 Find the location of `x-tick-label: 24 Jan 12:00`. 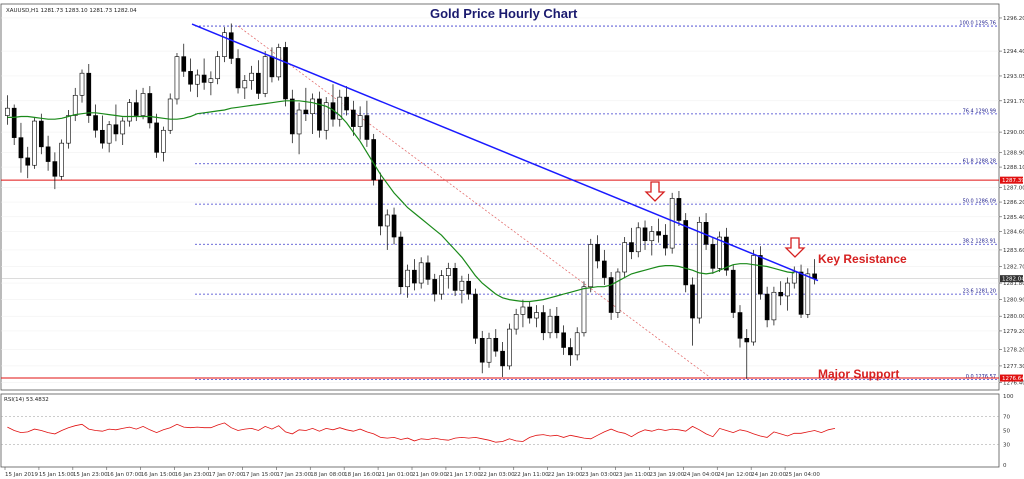

x-tick-label: 24 Jan 12:00 is located at coordinates (734, 475).